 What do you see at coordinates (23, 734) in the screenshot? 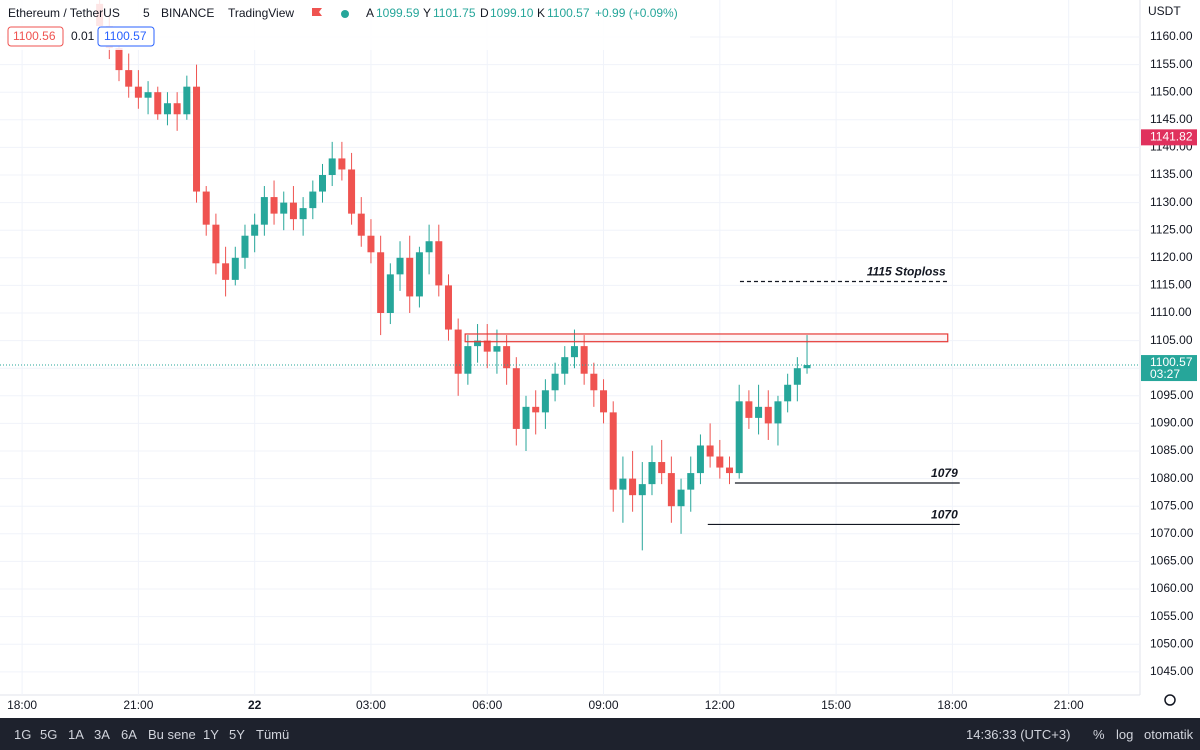
I see `toolbar-item: 1G` at bounding box center [23, 734].